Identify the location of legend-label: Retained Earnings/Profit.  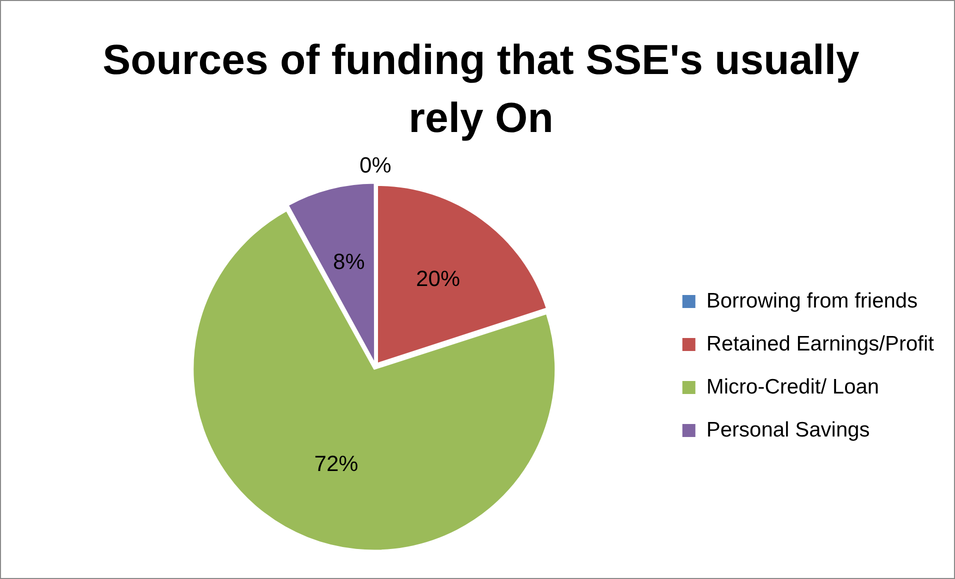
(820, 344).